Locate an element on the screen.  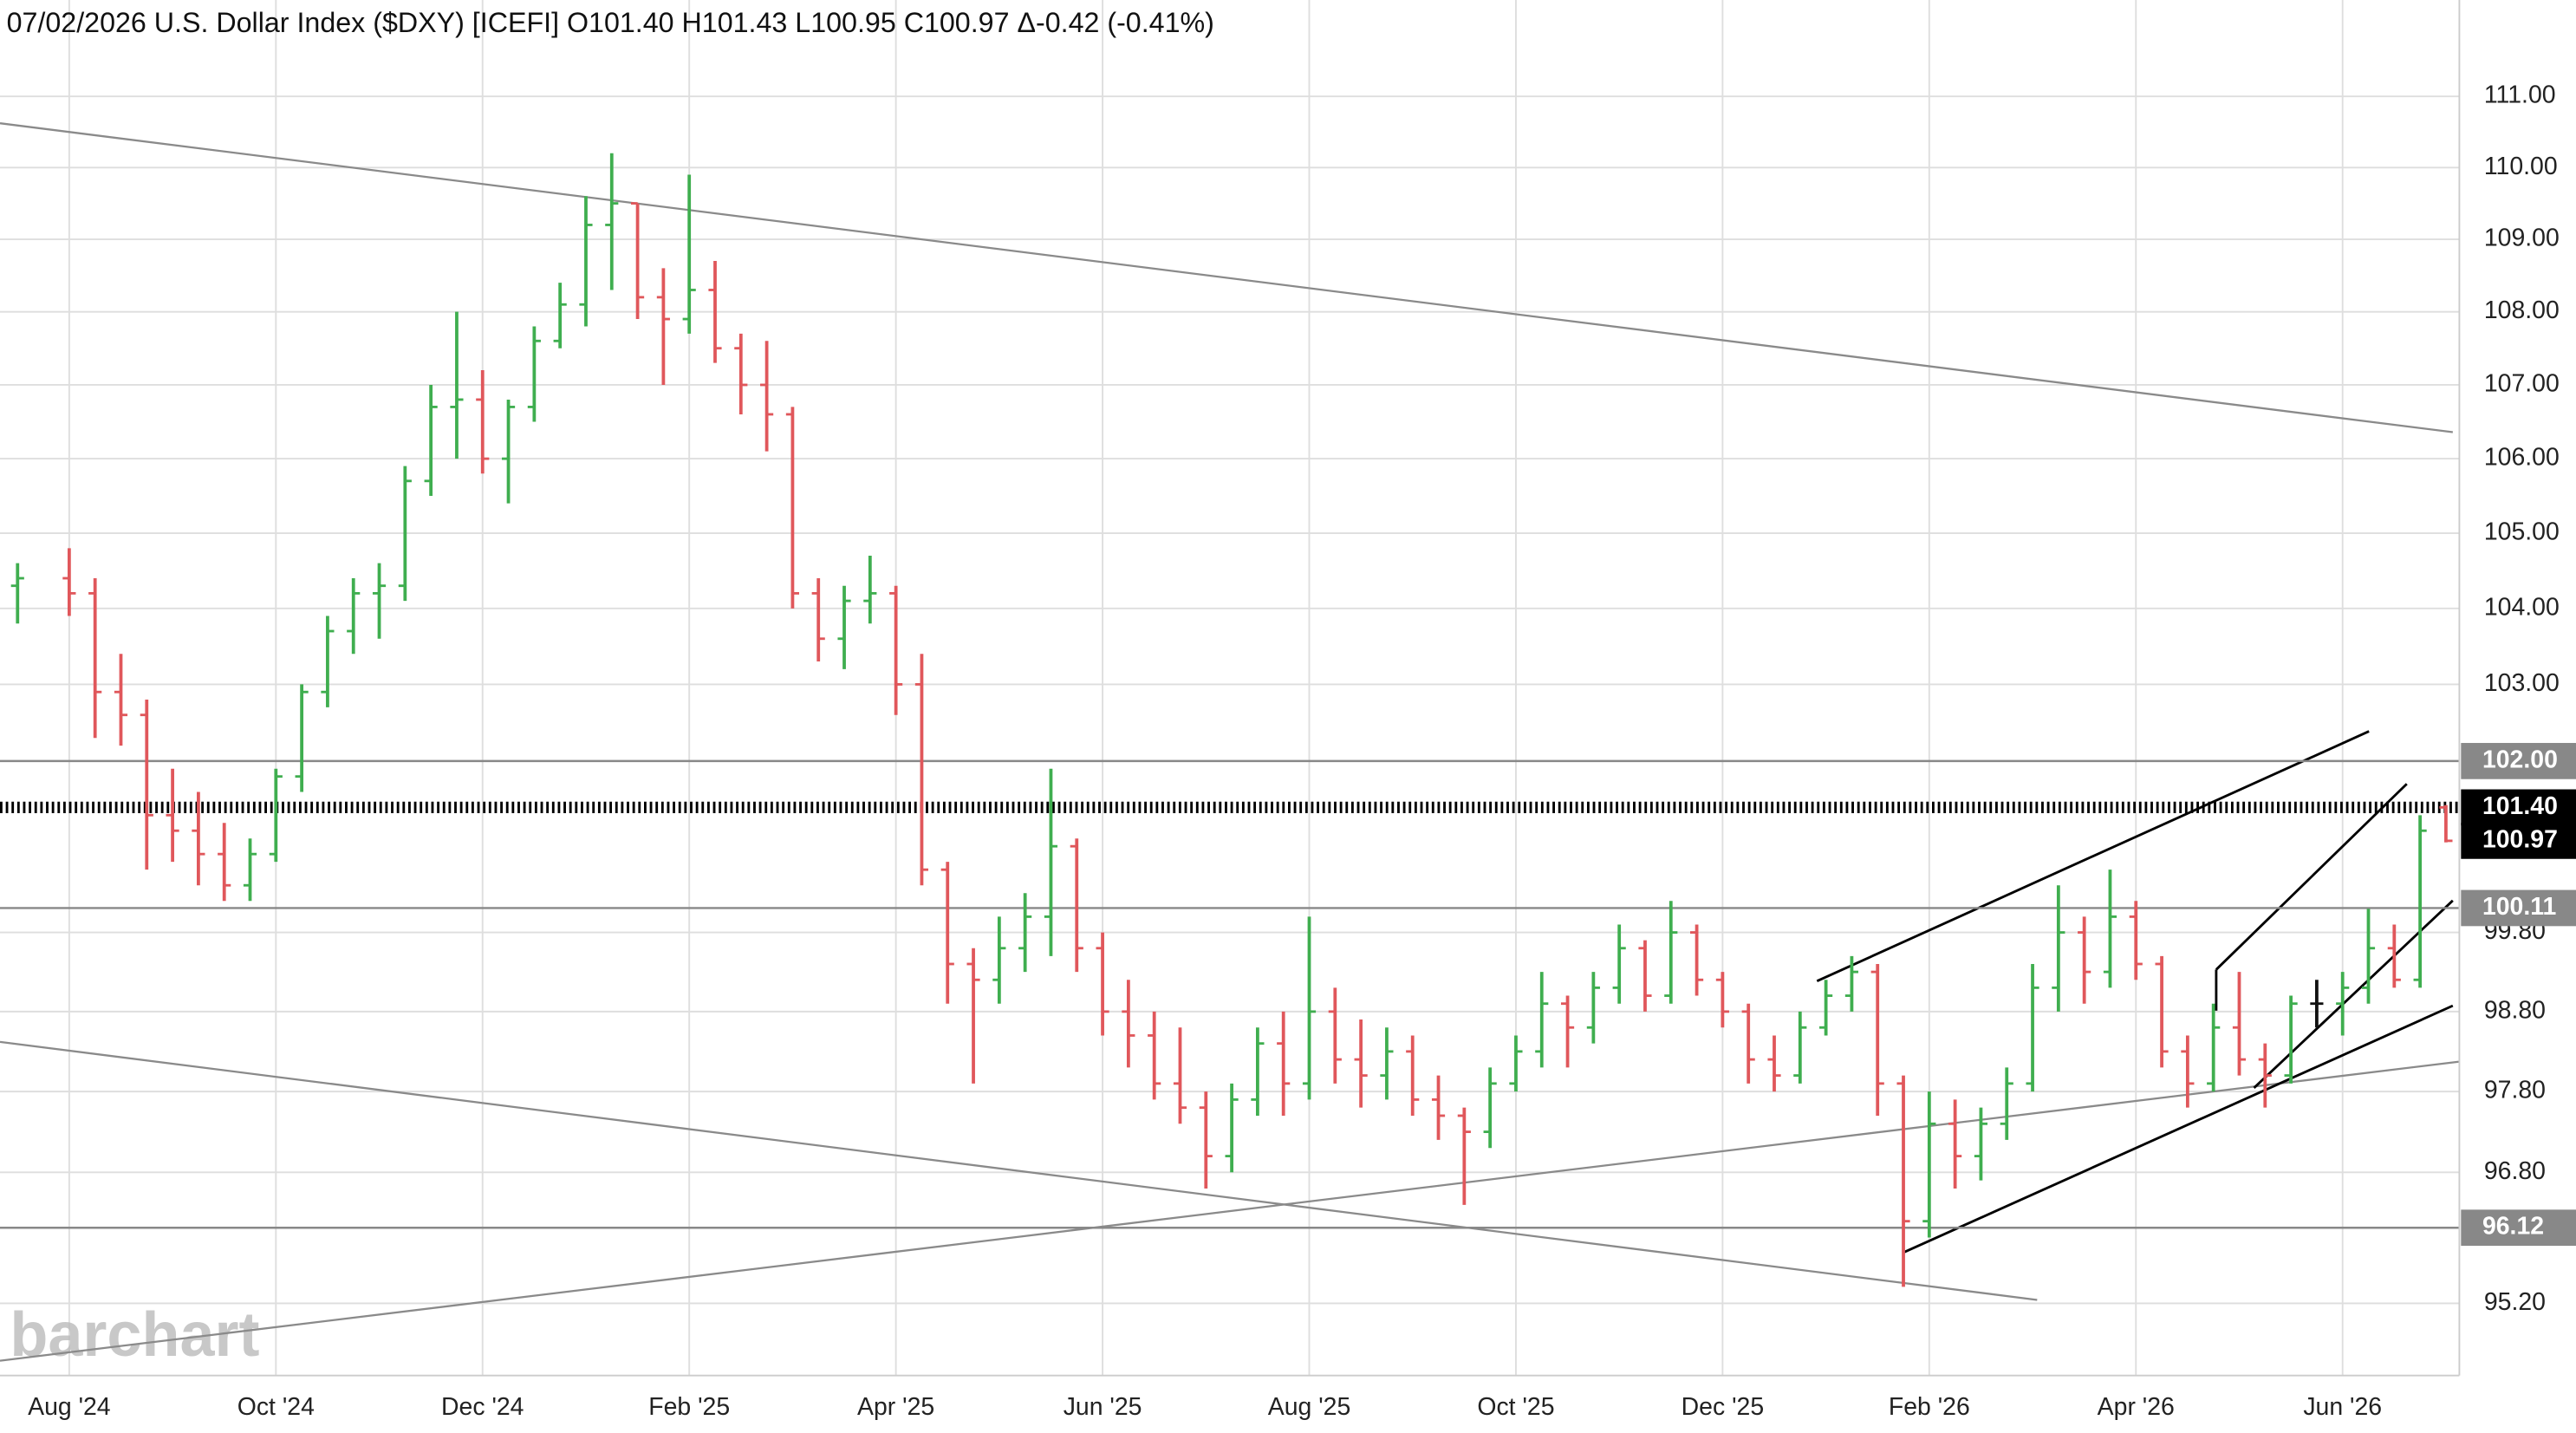
level-label: 100.97 is located at coordinates (2520, 839).